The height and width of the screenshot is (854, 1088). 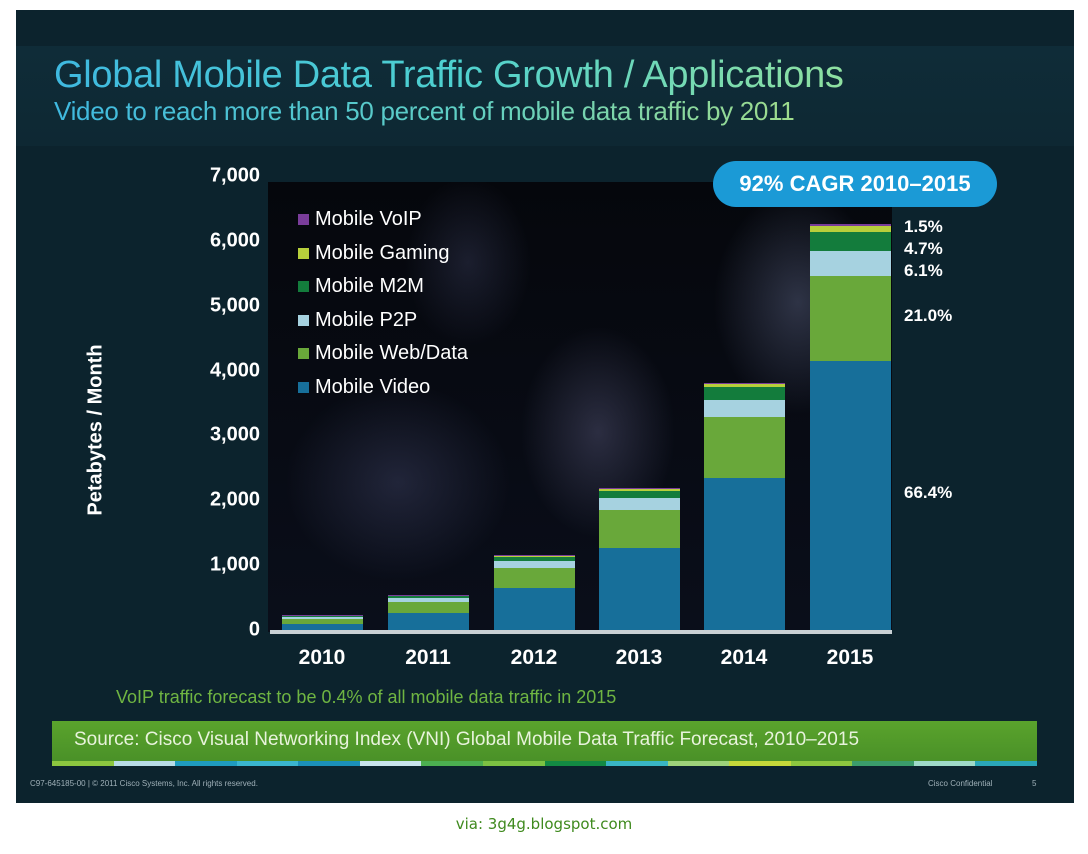 I want to click on bar-segment-mobile-m2m-2013, so click(x=639, y=494).